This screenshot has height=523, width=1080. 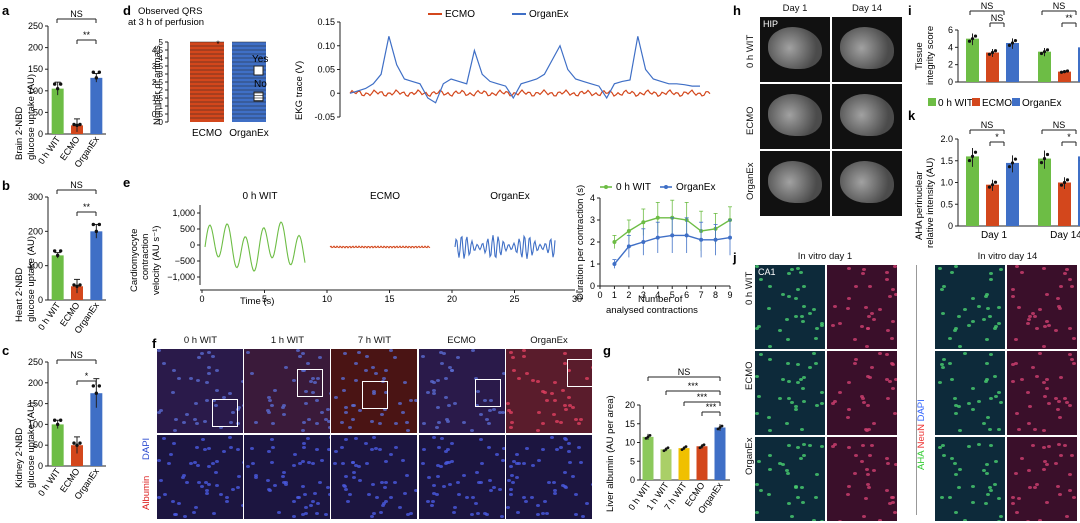 I want to click on e1-ylabel-line3: velocity (AU s⁻¹), so click(x=156, y=260).